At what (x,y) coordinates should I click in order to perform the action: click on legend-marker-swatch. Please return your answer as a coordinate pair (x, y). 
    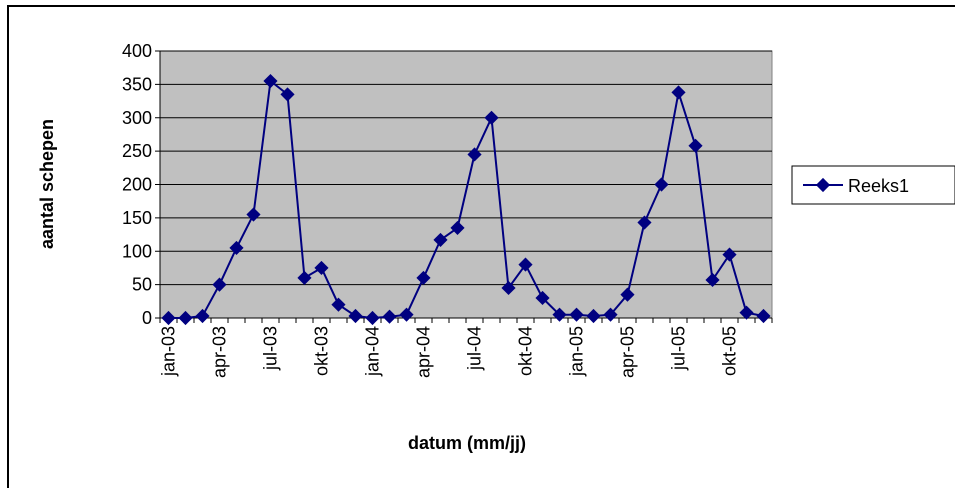
    Looking at the image, I should click on (823, 185).